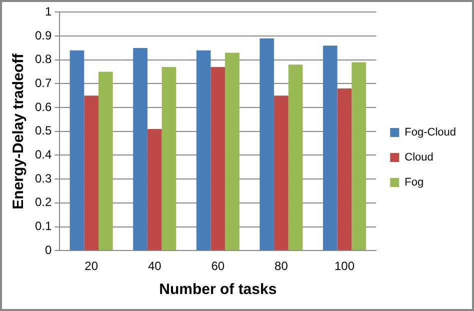 Image resolution: width=474 pixels, height=311 pixels. I want to click on y-axis-title: Energy-Delay tradeoff, so click(19, 131).